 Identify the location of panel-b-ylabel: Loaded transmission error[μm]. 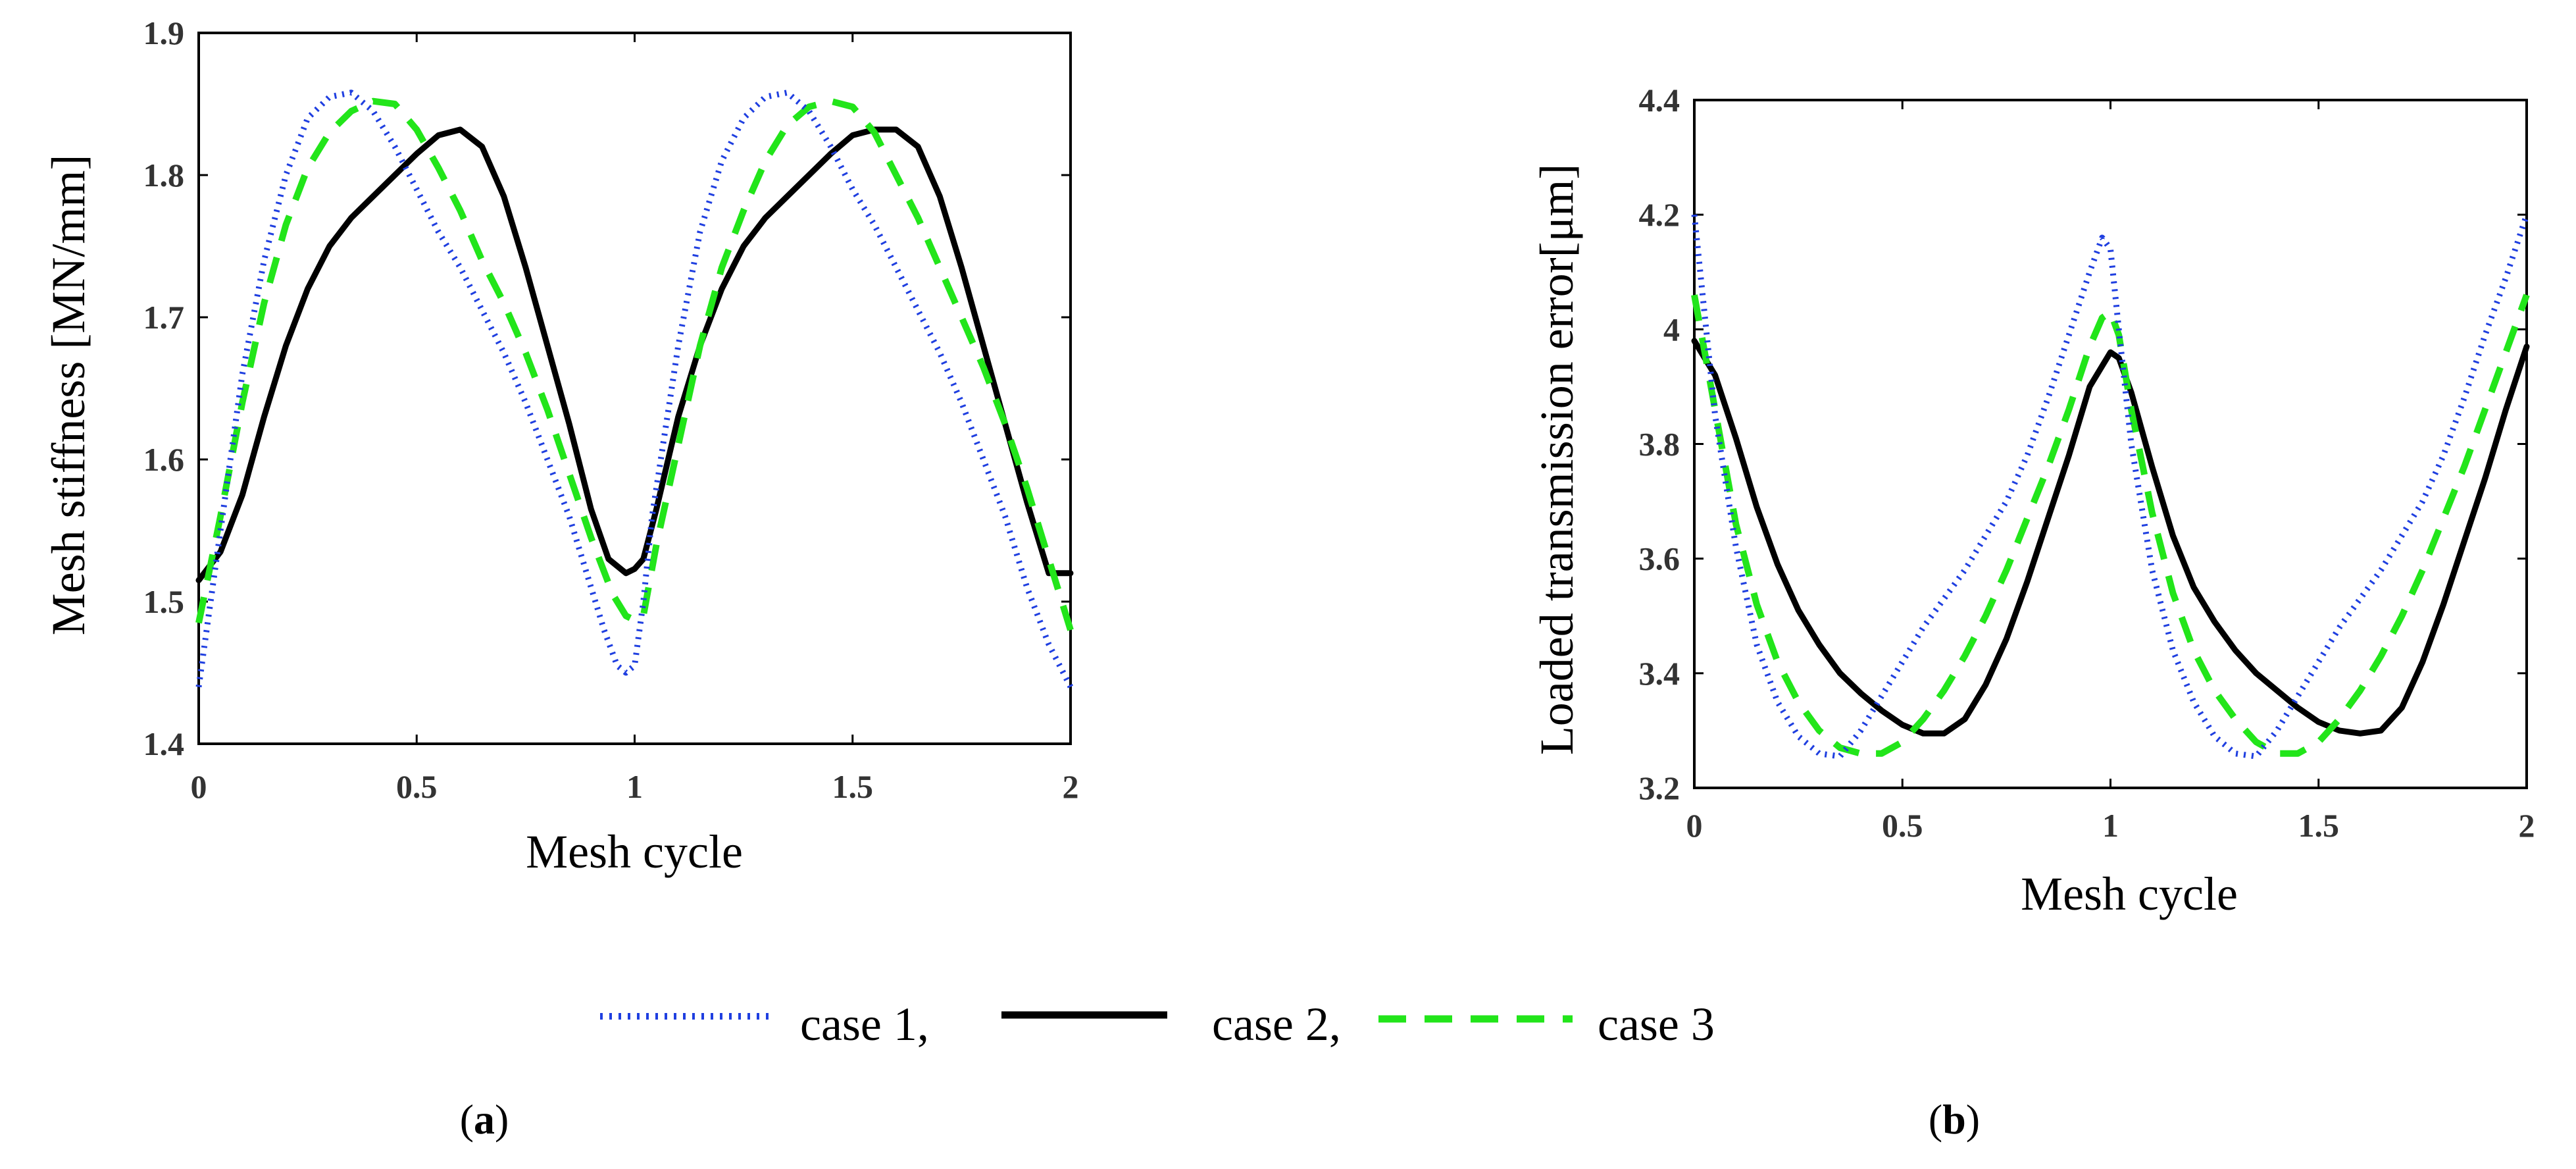
(1556, 459).